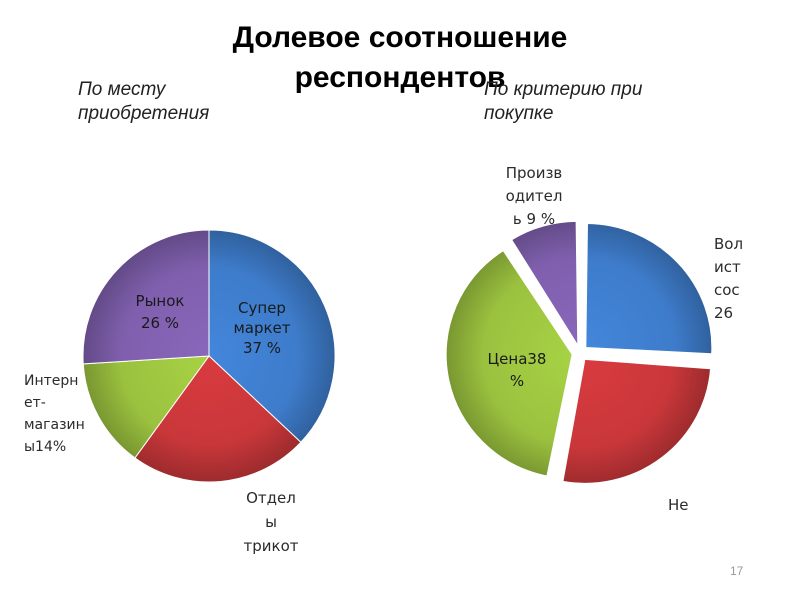 This screenshot has width=800, height=600. What do you see at coordinates (54, 414) in the screenshot?
I see `slice-label: Интерн ет-магазин ы14%` at bounding box center [54, 414].